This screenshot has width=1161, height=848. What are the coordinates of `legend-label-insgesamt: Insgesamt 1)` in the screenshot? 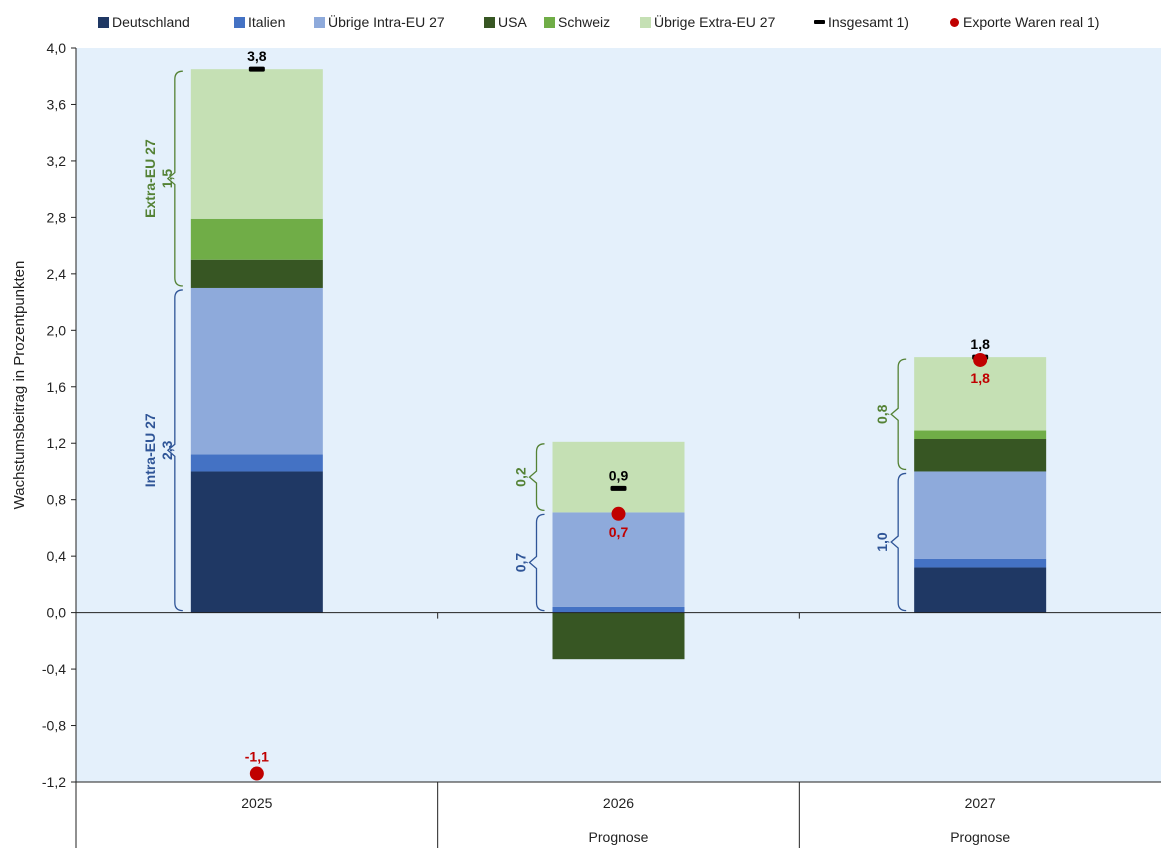 It's located at (868, 22).